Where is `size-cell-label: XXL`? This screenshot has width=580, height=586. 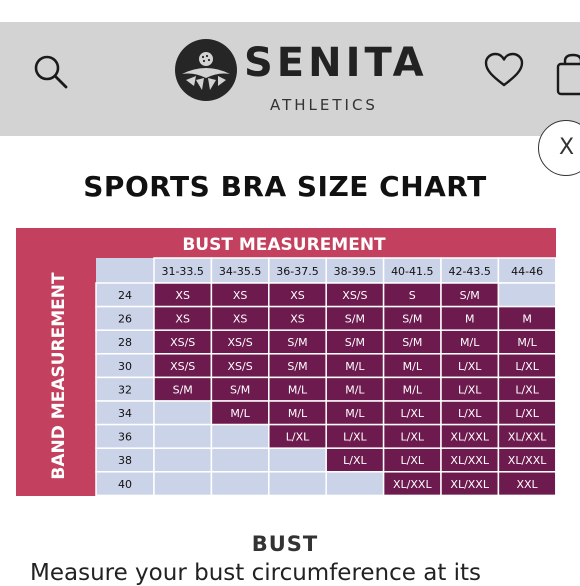
size-cell-label: XXL is located at coordinates (527, 484).